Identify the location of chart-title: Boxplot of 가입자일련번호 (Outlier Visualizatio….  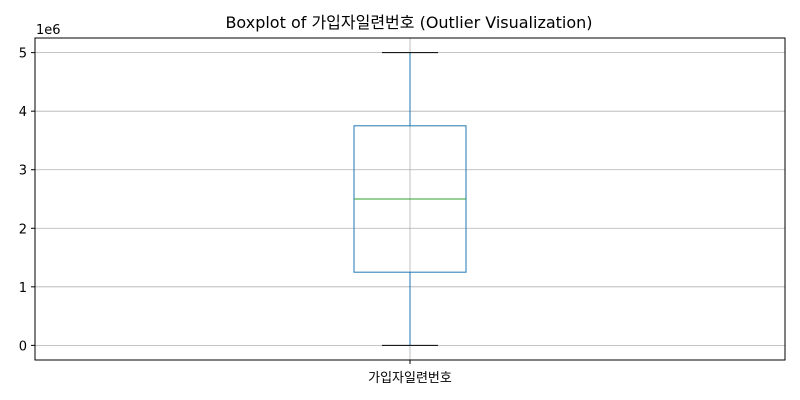
(408, 22).